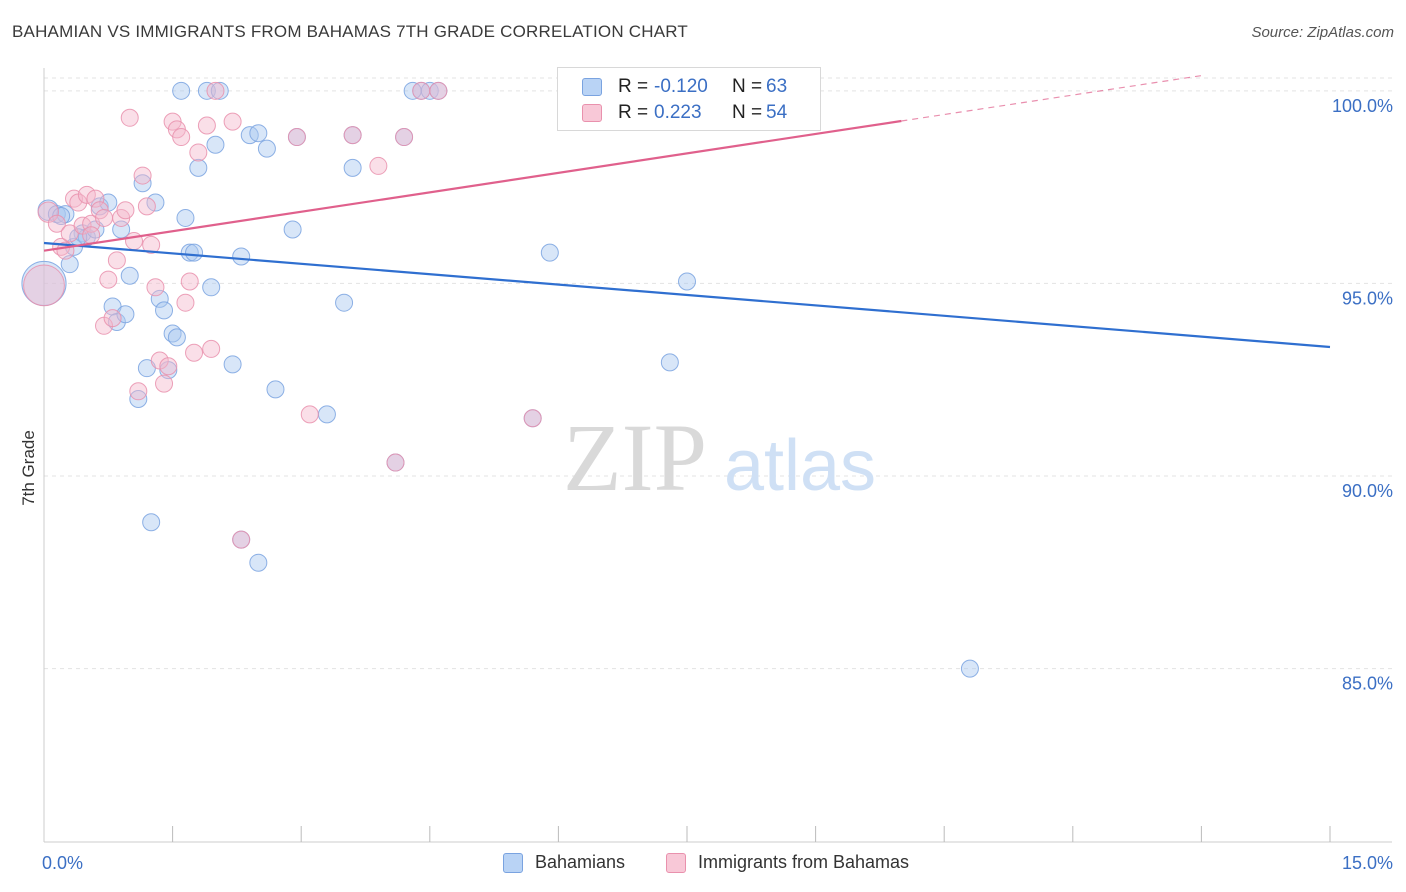 This screenshot has height=892, width=1406. I want to click on bottom-legend-swatch-pink, so click(676, 862).